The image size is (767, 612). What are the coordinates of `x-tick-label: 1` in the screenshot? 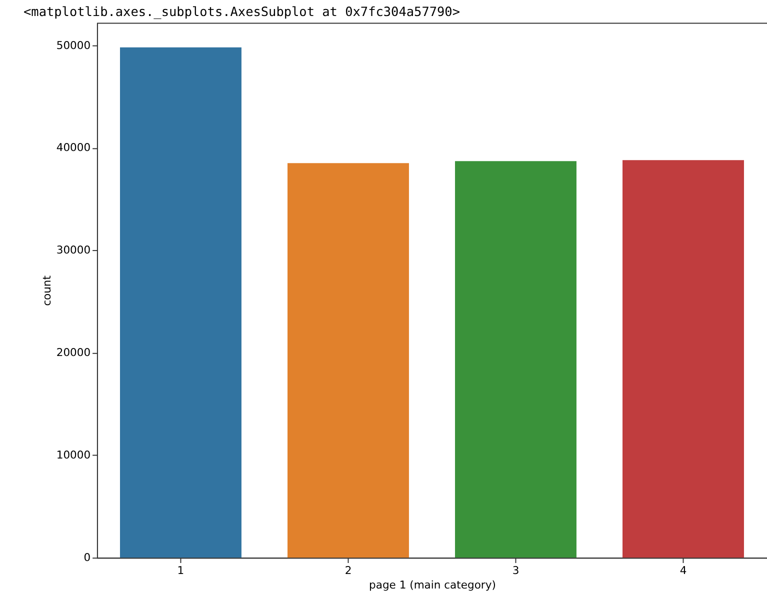 It's located at (180, 570).